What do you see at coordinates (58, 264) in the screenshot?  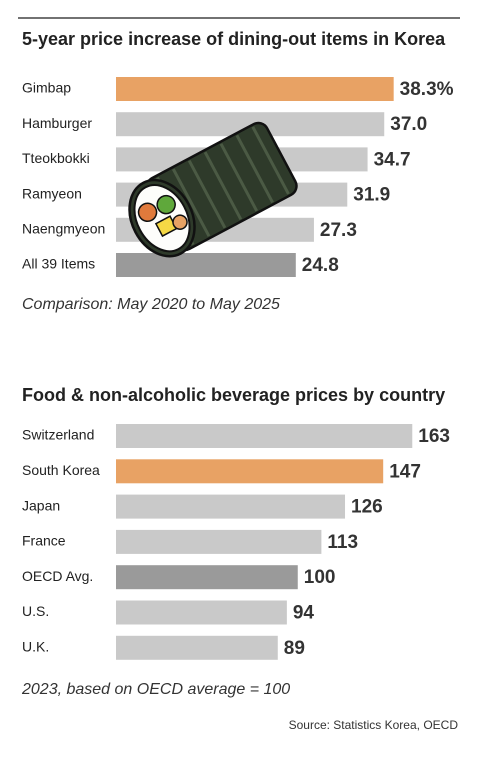 I see `category-label: All 39 Items` at bounding box center [58, 264].